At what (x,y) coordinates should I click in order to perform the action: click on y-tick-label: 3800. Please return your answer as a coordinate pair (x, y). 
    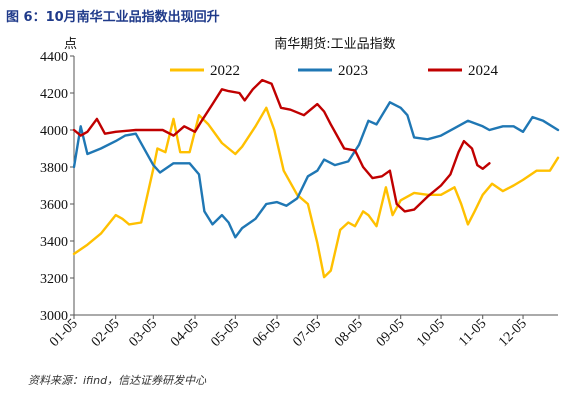
    Looking at the image, I should click on (54, 168).